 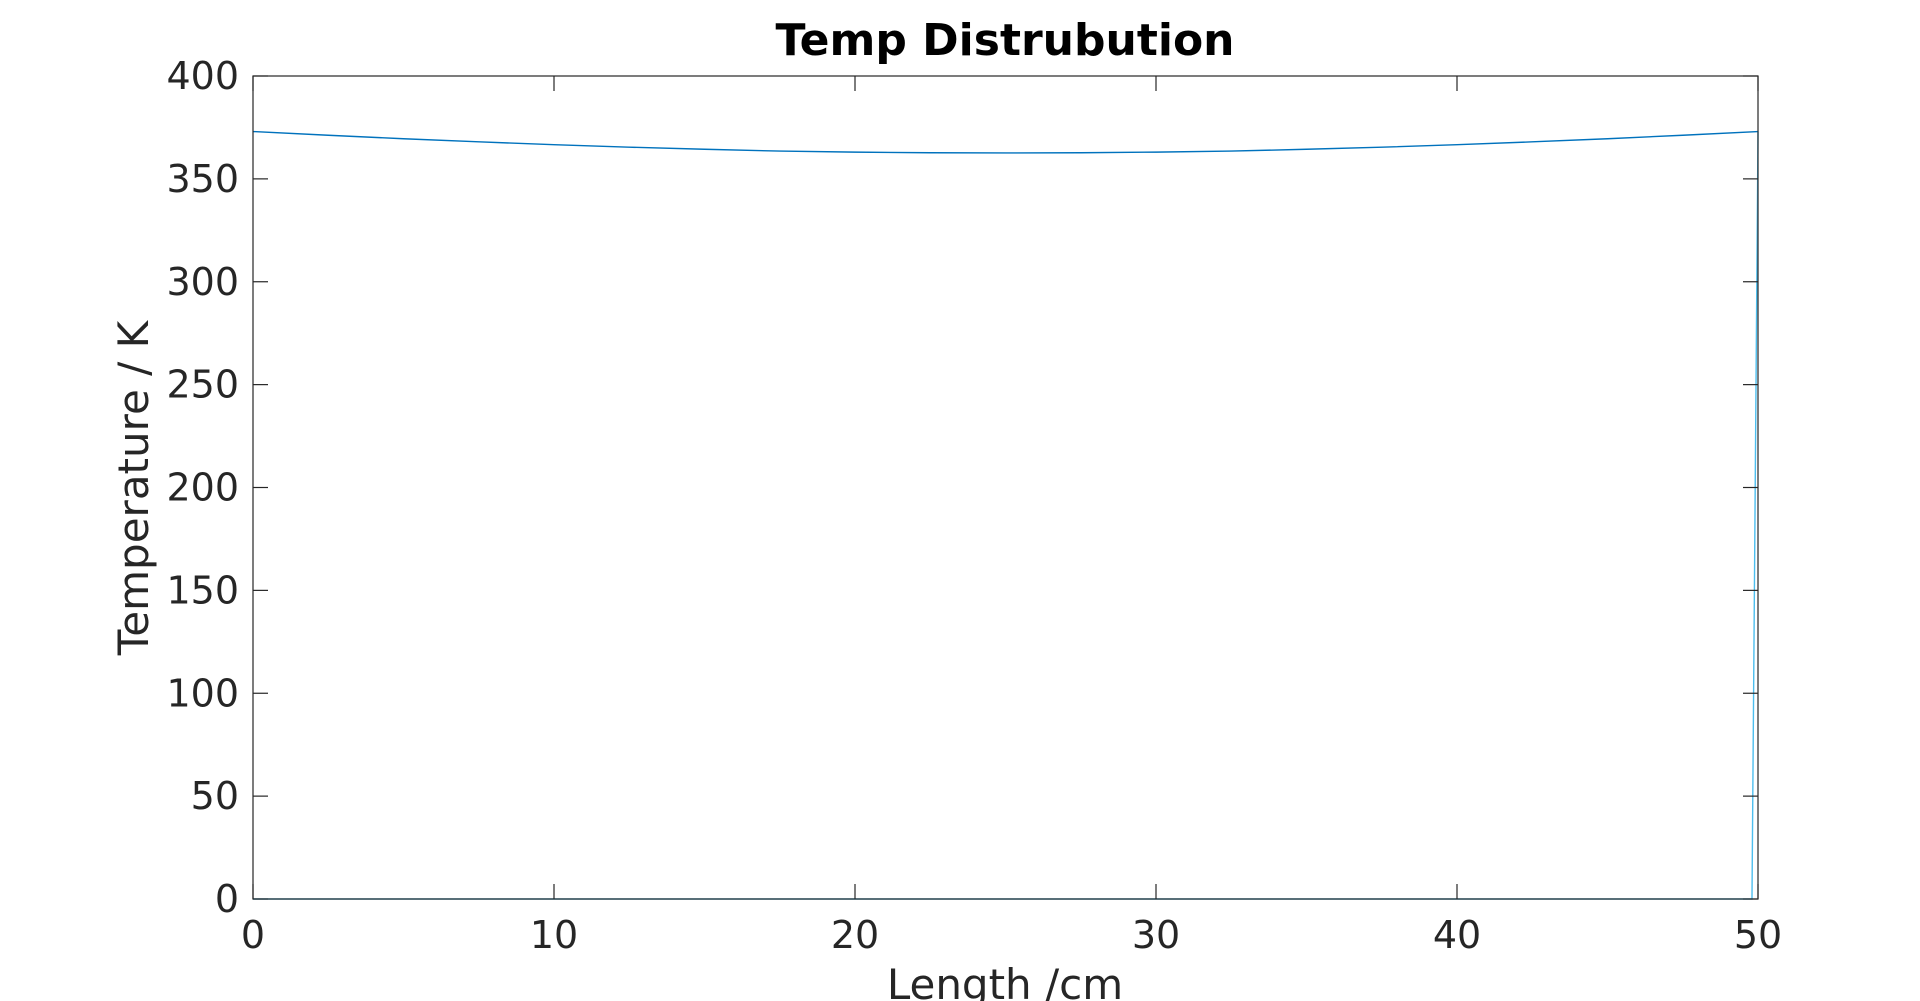 I want to click on y-tick-label: 150, so click(x=202, y=590).